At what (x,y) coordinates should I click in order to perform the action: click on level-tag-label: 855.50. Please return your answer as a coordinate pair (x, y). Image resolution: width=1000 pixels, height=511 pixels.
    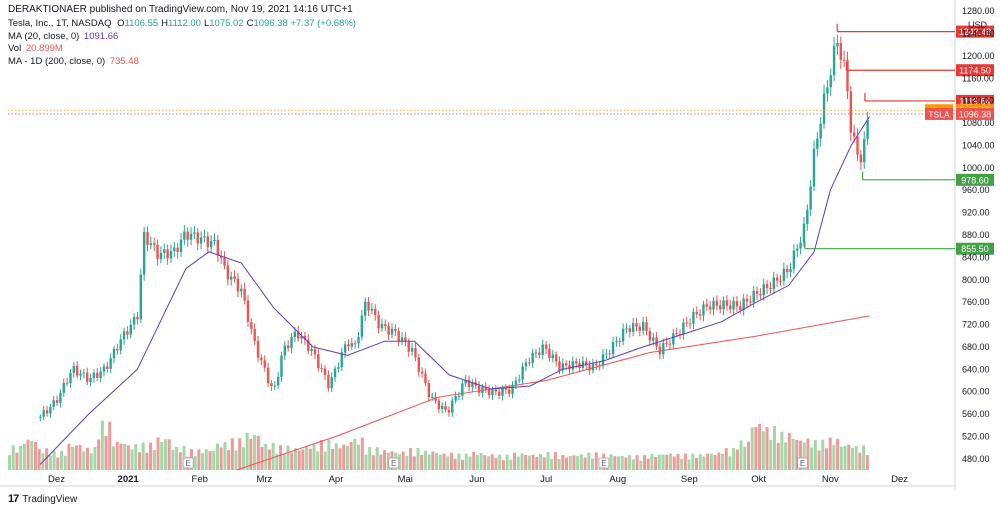
    Looking at the image, I should click on (975, 249).